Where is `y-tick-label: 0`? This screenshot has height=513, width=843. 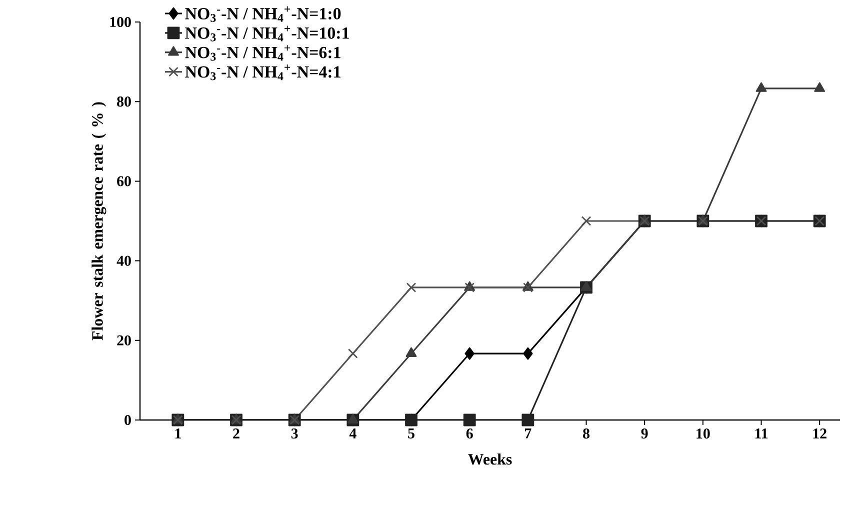
y-tick-label: 0 is located at coordinates (127, 420).